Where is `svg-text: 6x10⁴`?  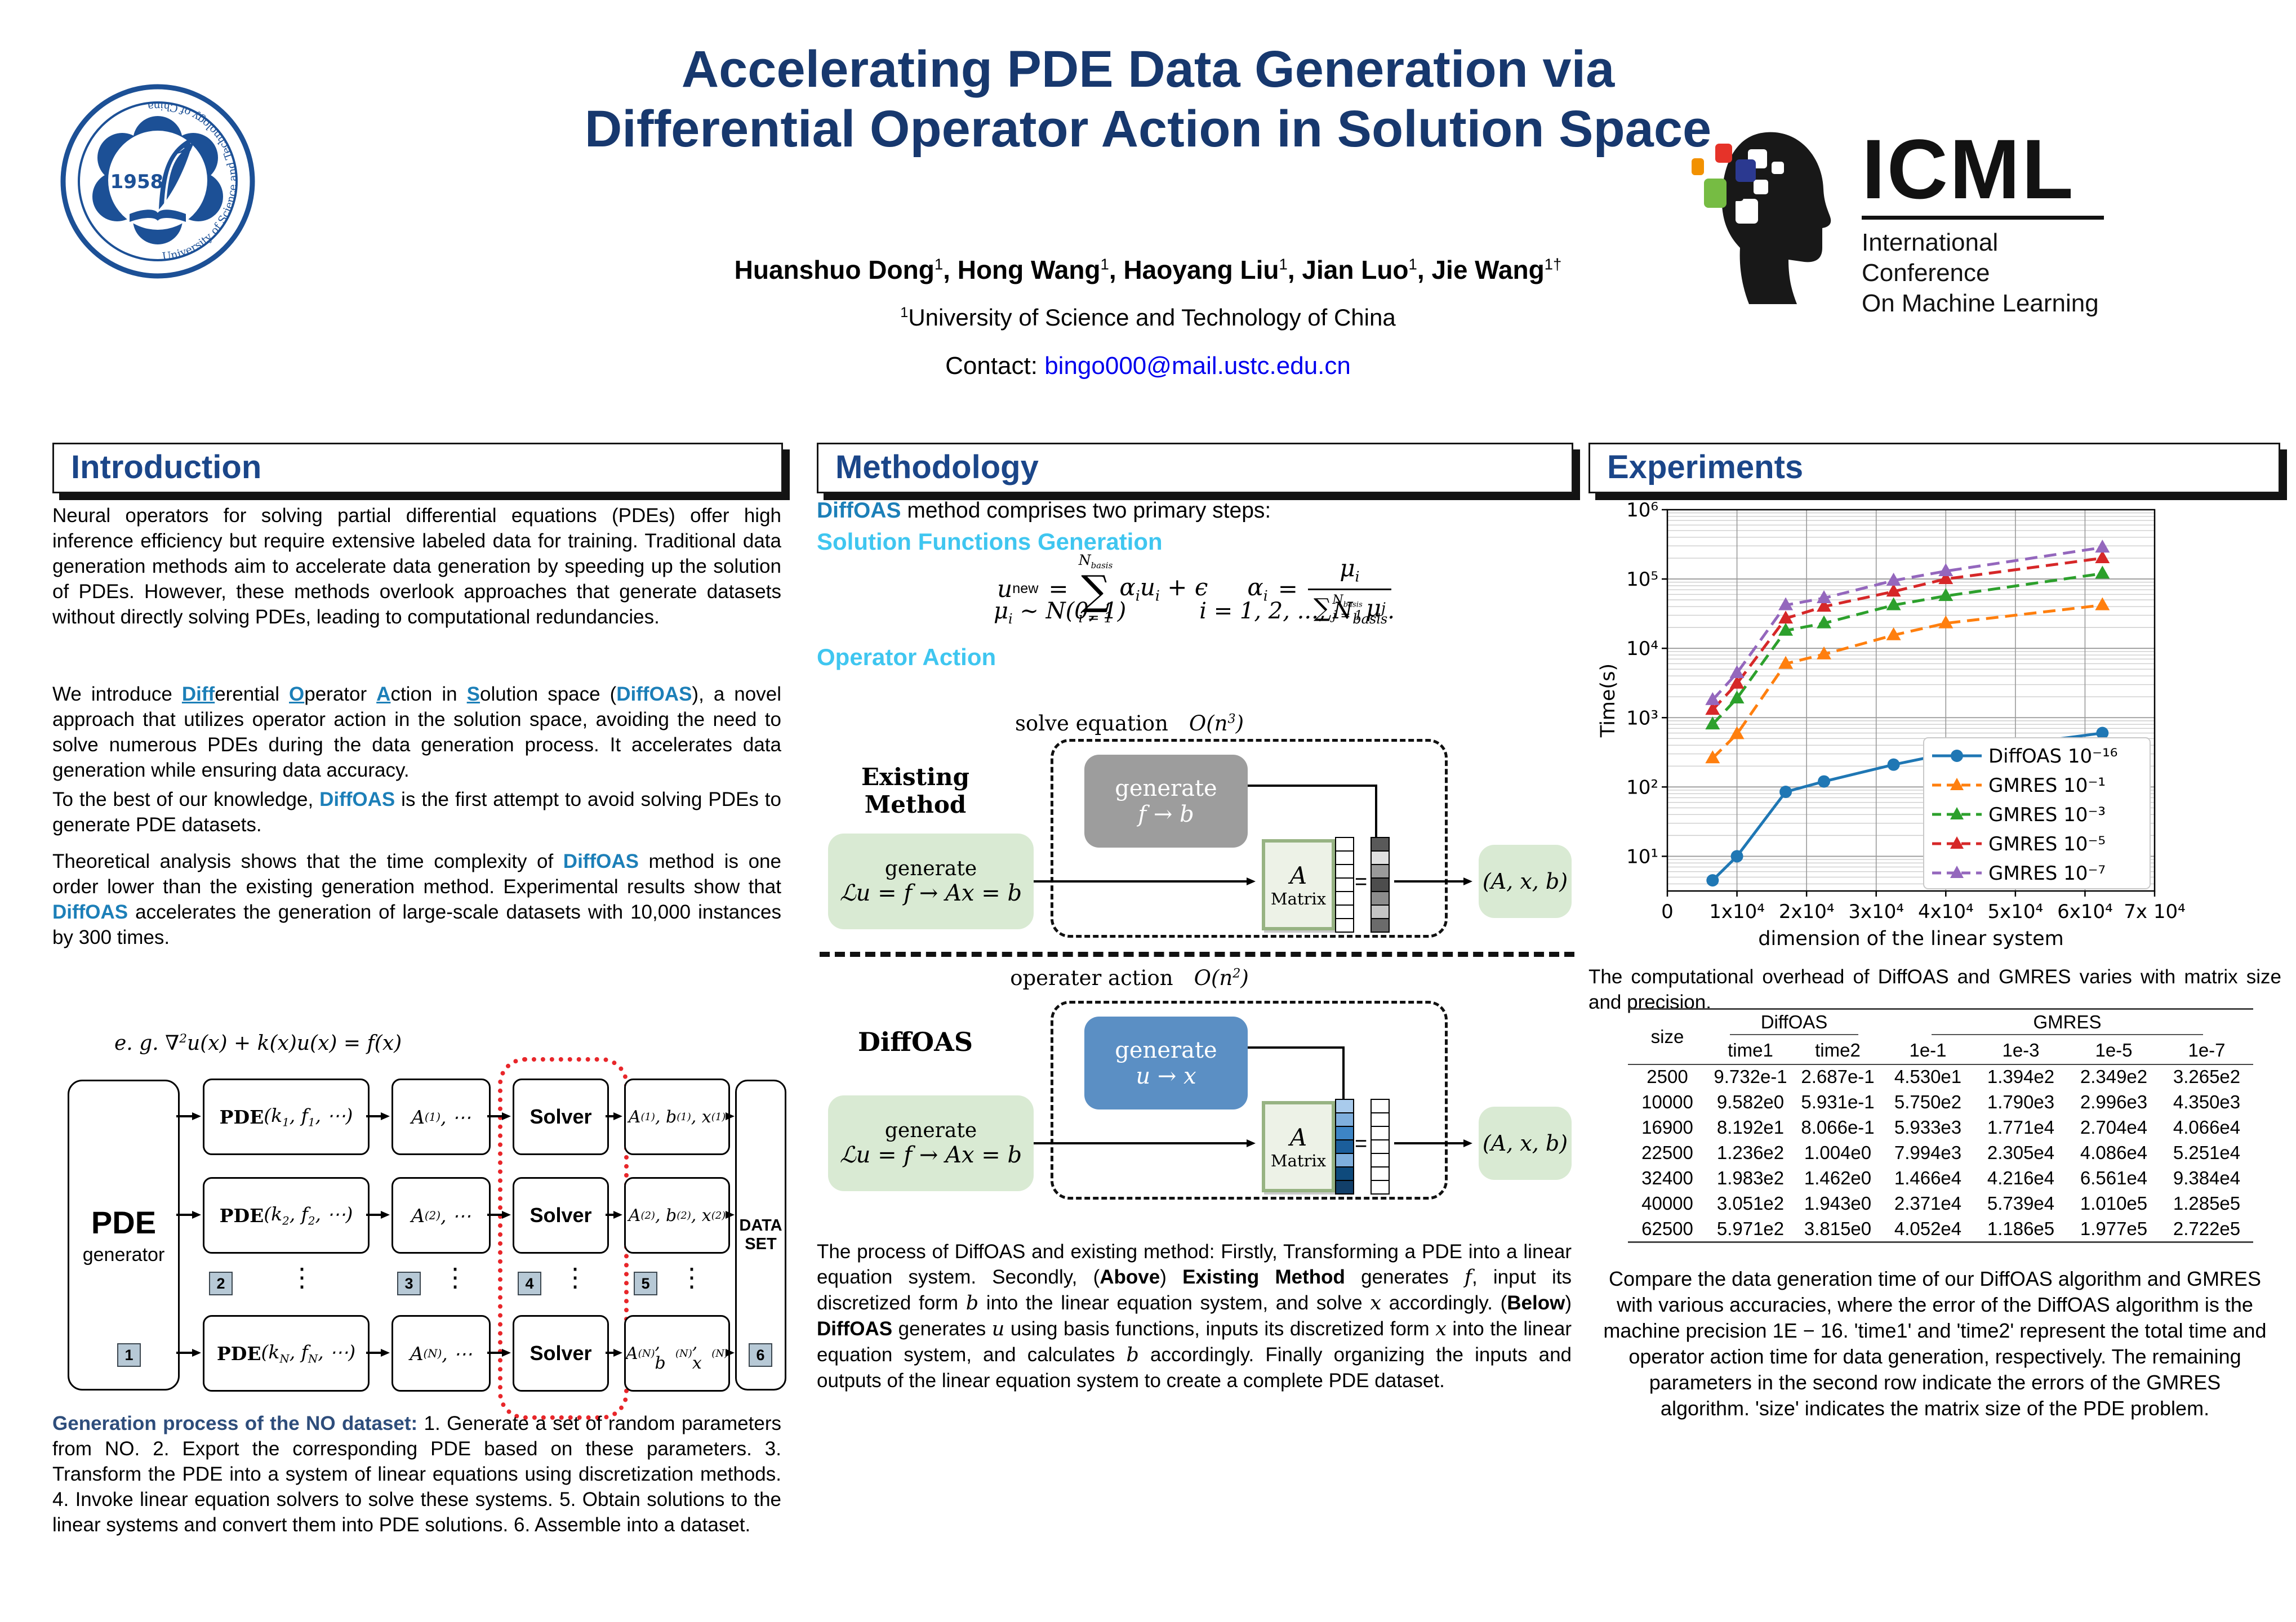
svg-text: 6x10⁴ is located at coordinates (2085, 912).